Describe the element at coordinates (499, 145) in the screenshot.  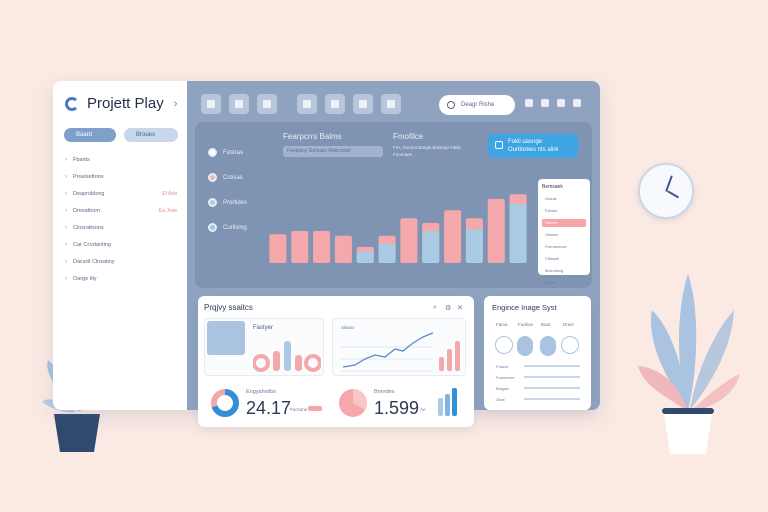
I see `info-icon` at that location.